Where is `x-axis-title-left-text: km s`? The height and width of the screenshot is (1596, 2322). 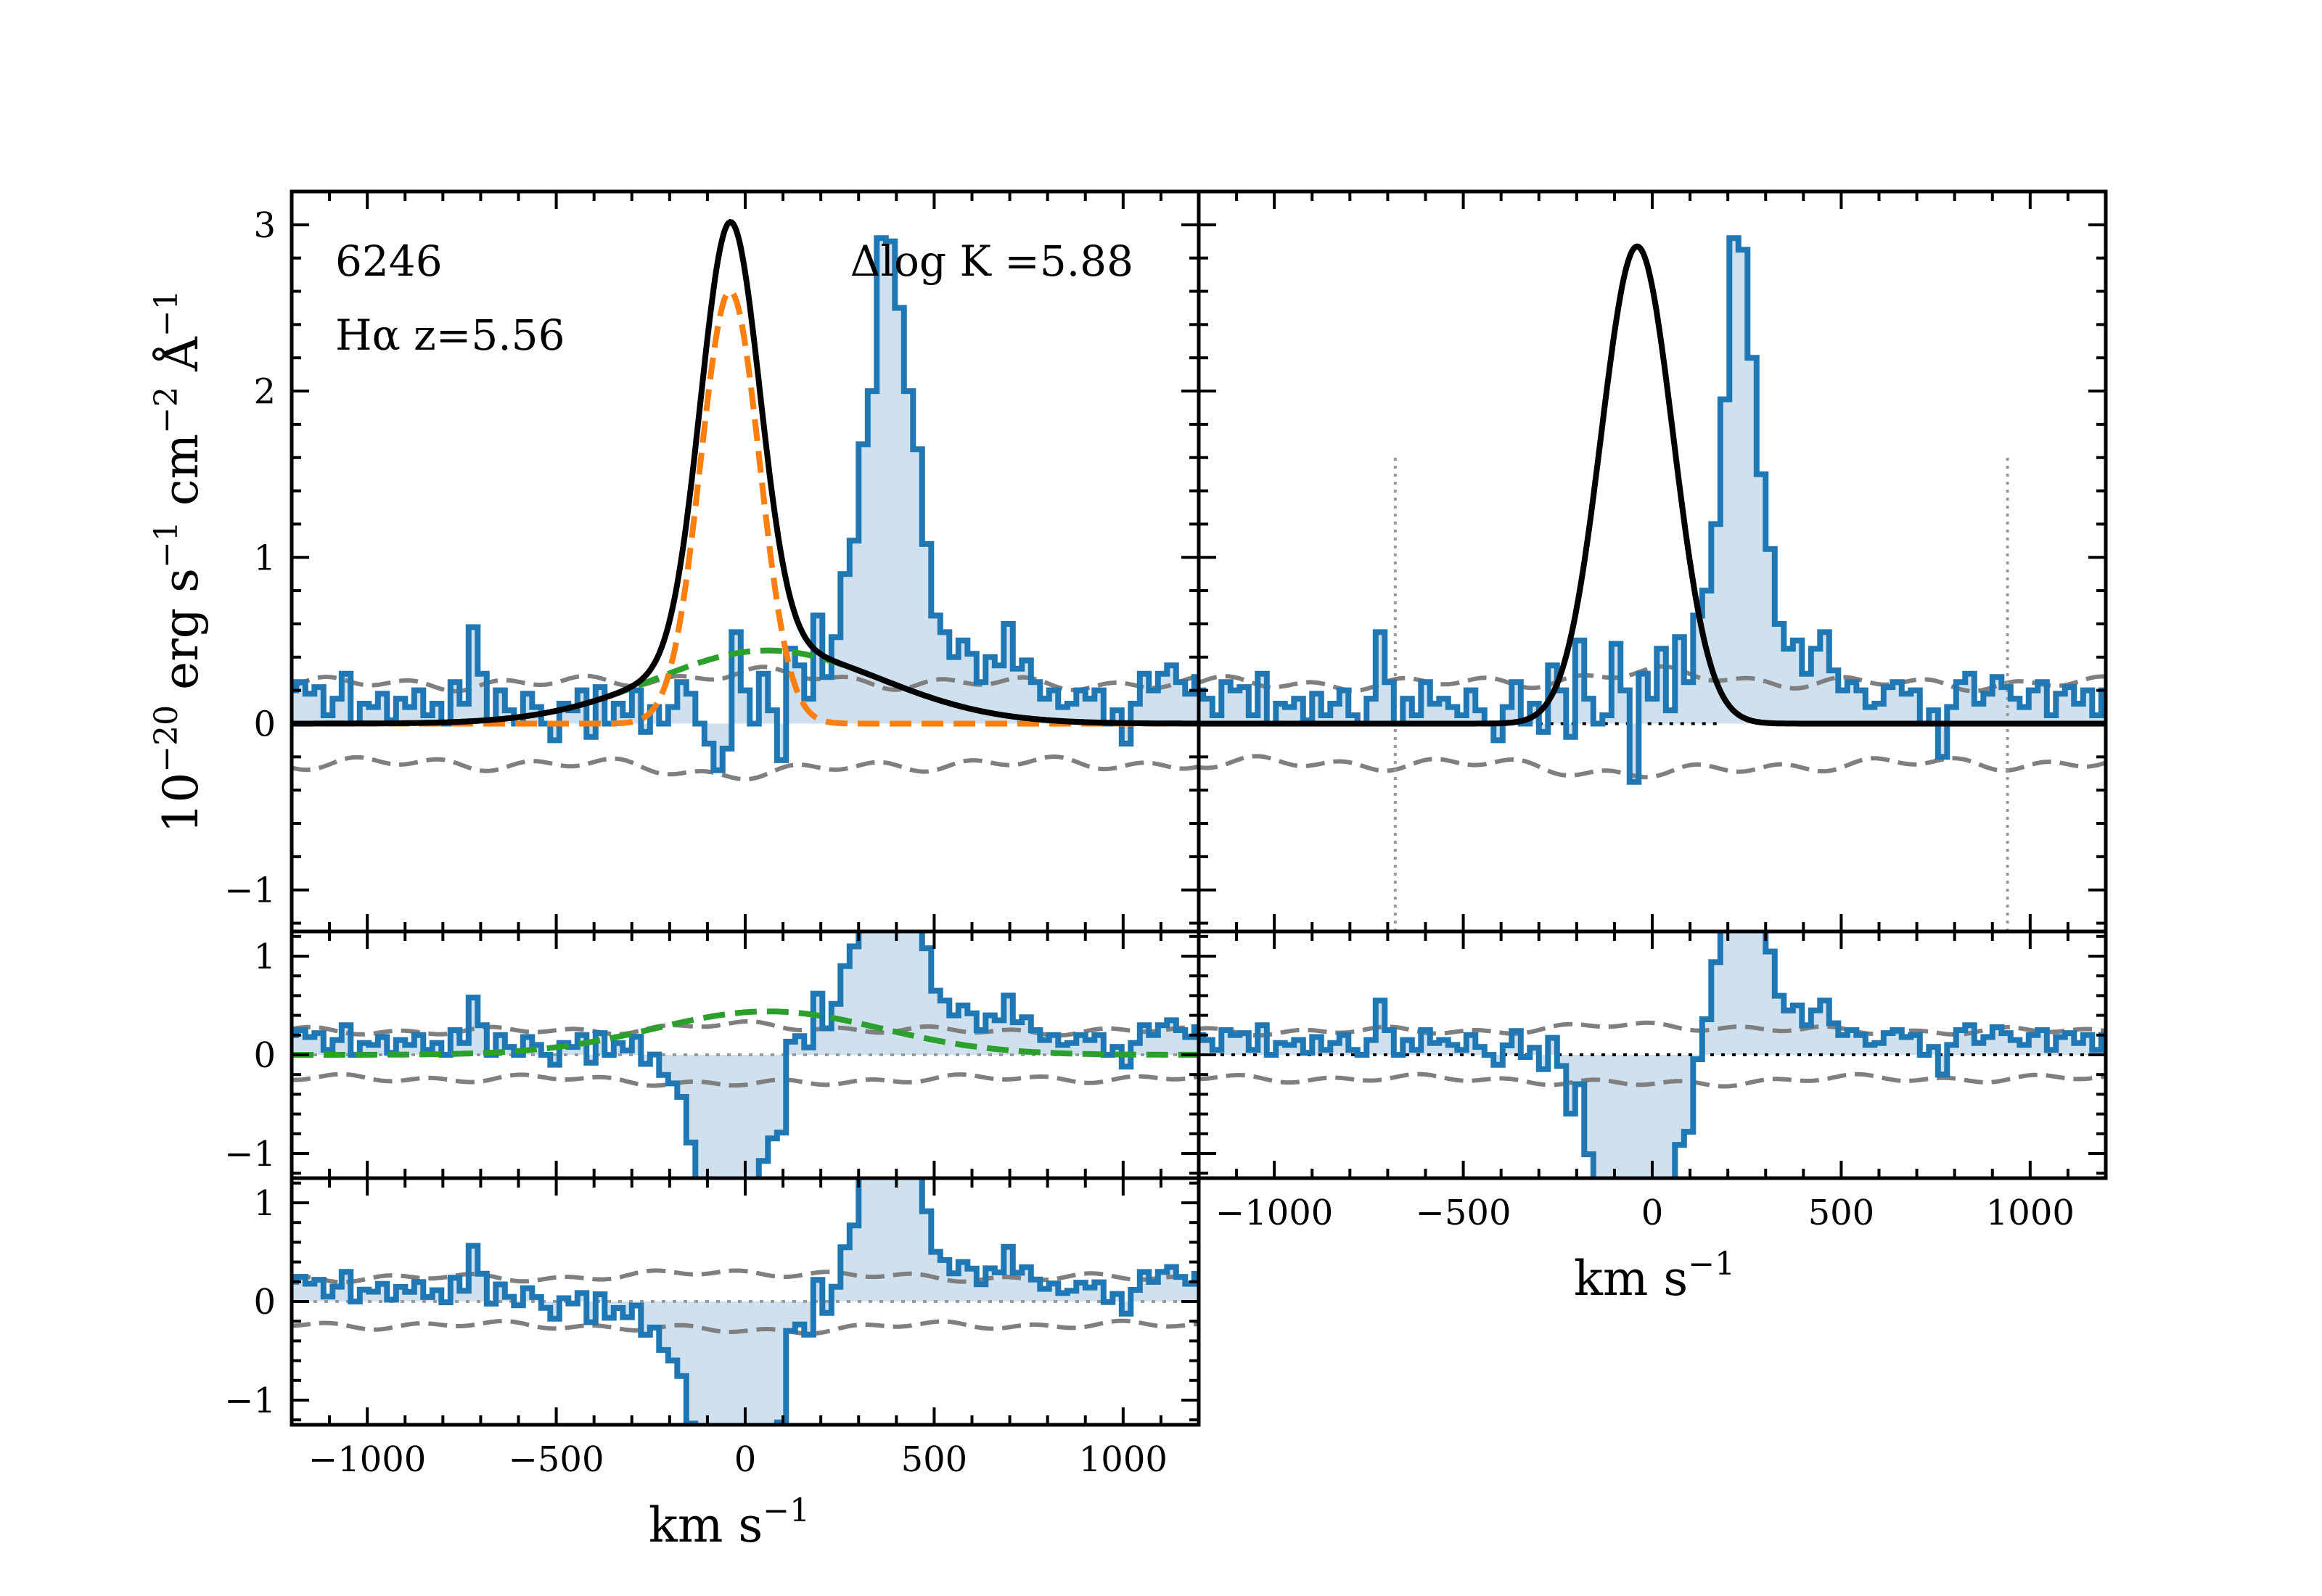
x-axis-title-left-text: km s is located at coordinates (706, 1525).